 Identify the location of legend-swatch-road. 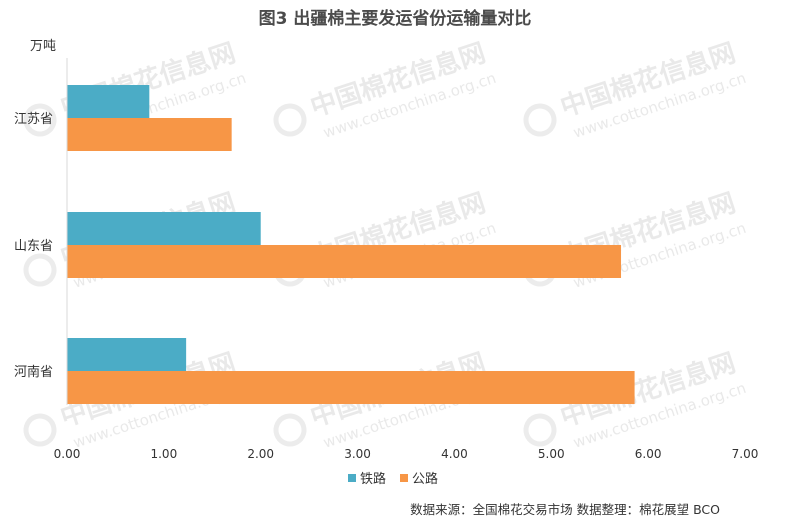
(404, 478).